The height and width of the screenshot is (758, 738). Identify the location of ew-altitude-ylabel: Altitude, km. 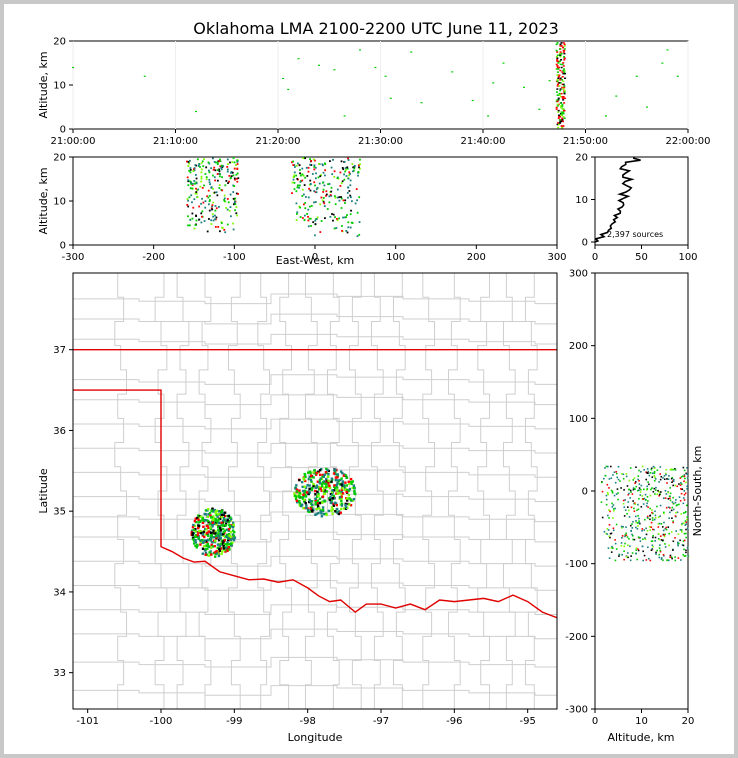
(43, 200).